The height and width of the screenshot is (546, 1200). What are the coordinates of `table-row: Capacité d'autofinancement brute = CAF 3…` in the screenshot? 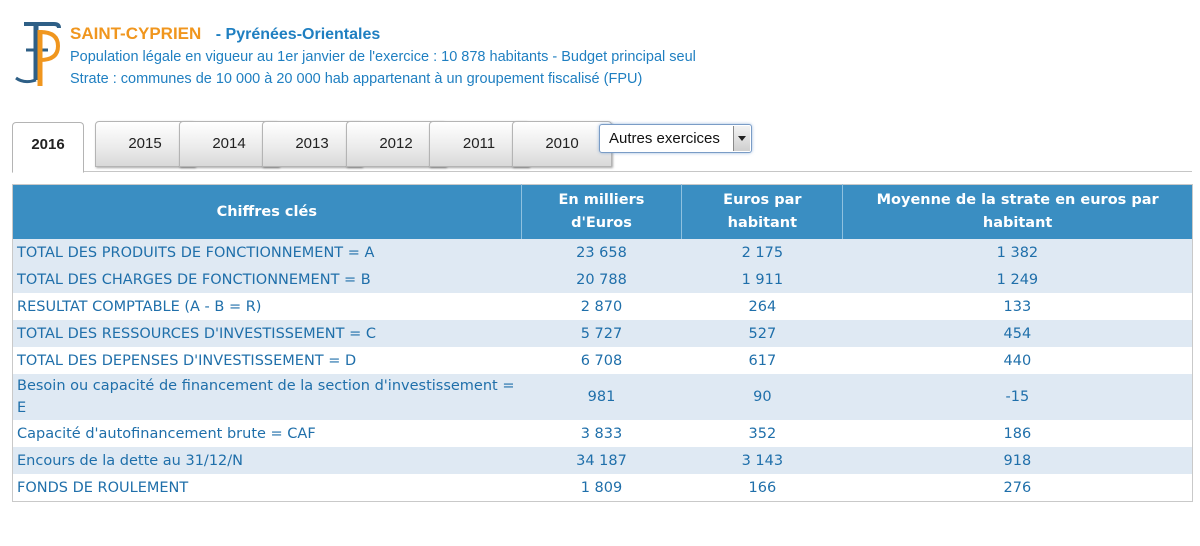 It's located at (602, 433).